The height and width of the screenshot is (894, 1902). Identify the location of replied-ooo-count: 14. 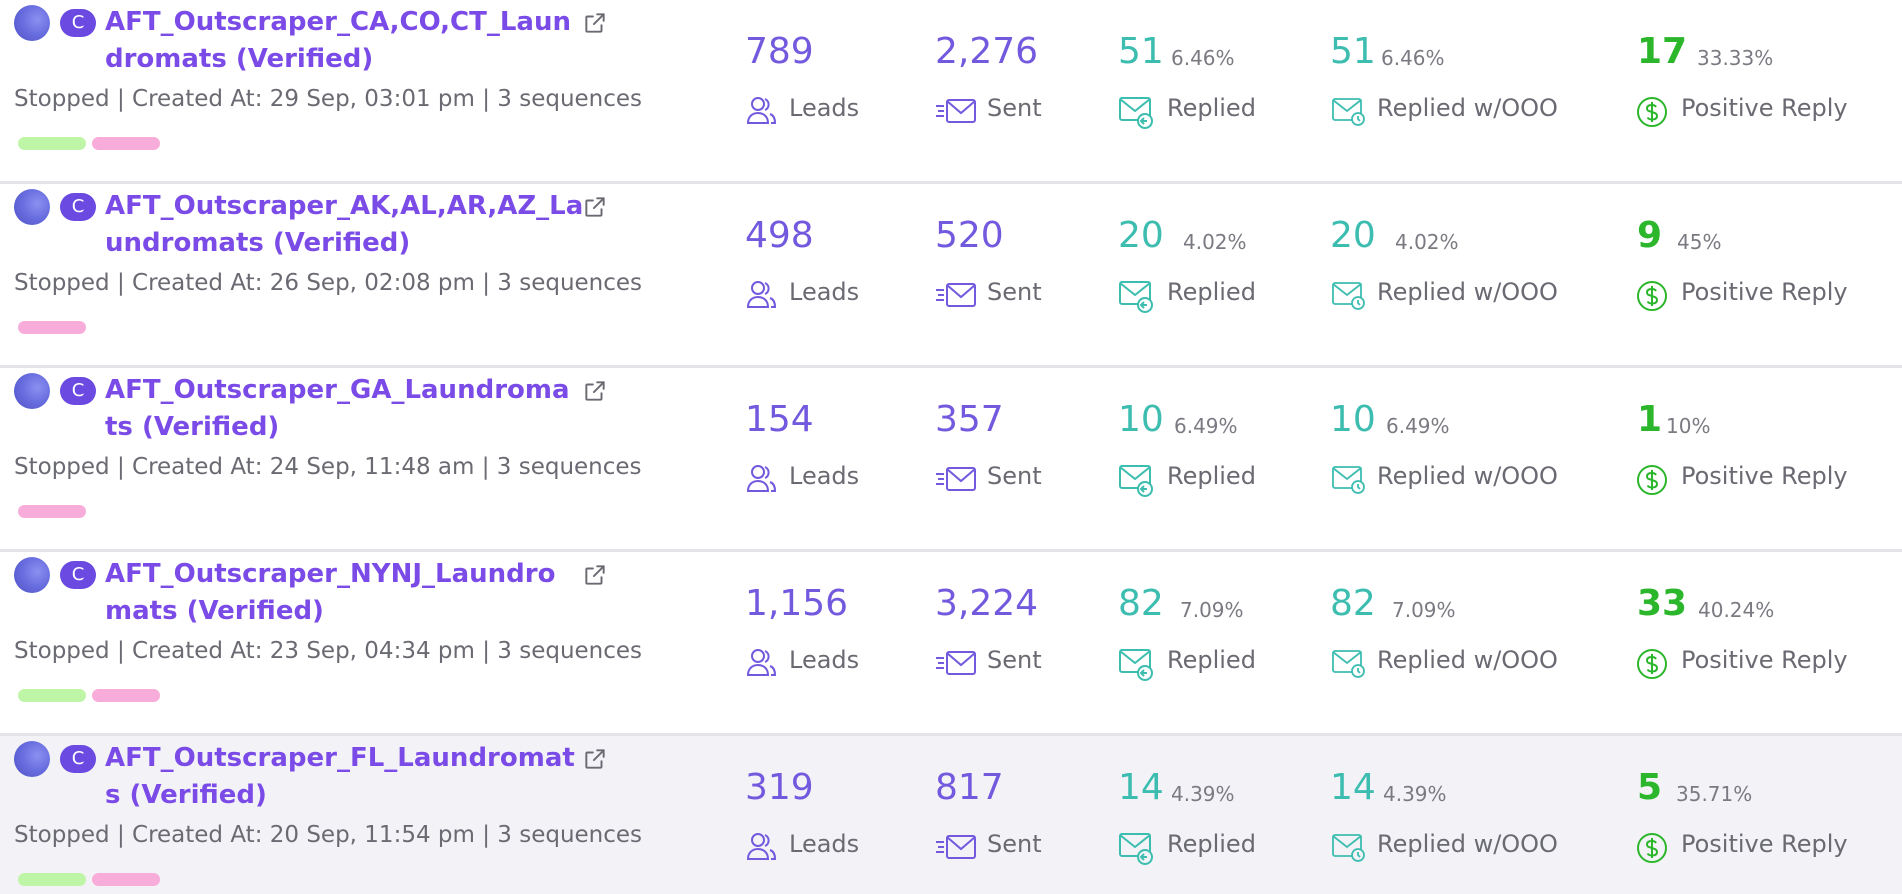
(1353, 787).